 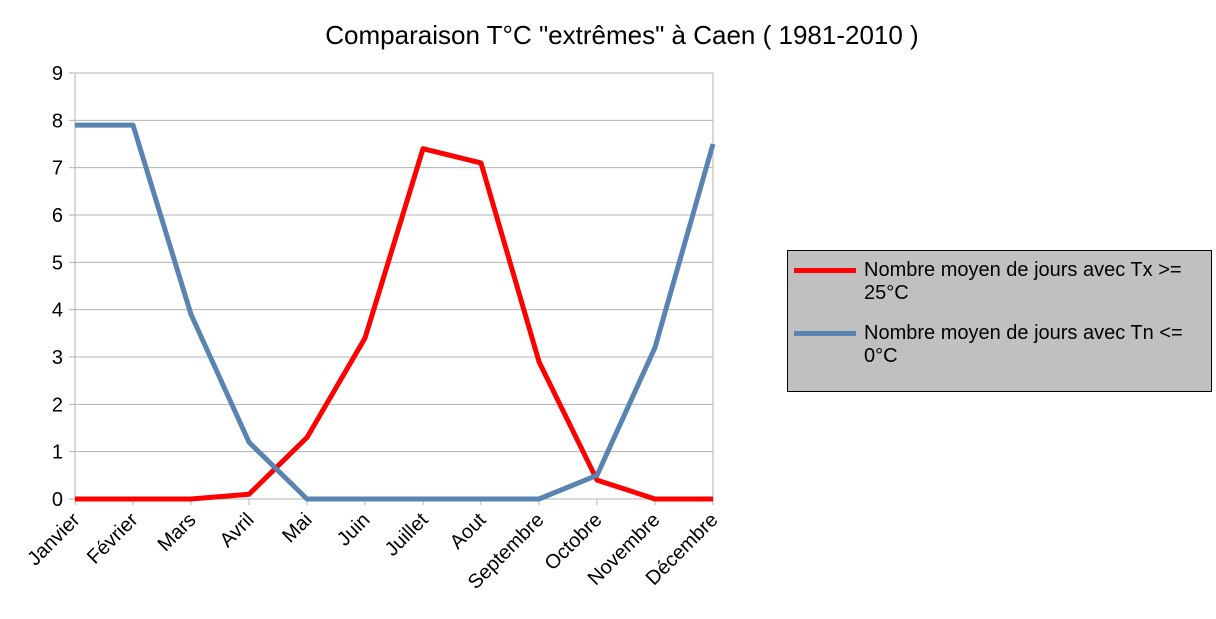 I want to click on x-tick-label: Aout, so click(x=468, y=531).